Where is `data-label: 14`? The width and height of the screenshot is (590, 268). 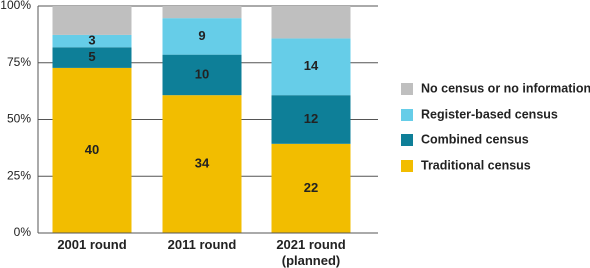
data-label: 14 is located at coordinates (311, 65).